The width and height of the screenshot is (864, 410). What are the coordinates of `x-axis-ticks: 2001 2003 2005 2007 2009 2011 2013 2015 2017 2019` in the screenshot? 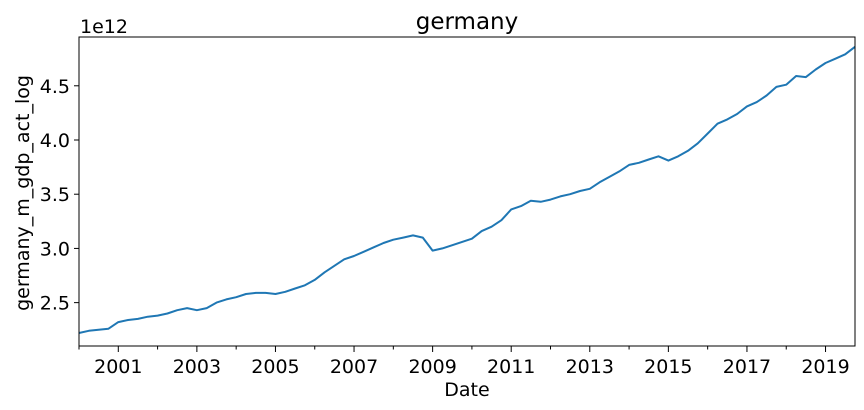 It's located at (464, 362).